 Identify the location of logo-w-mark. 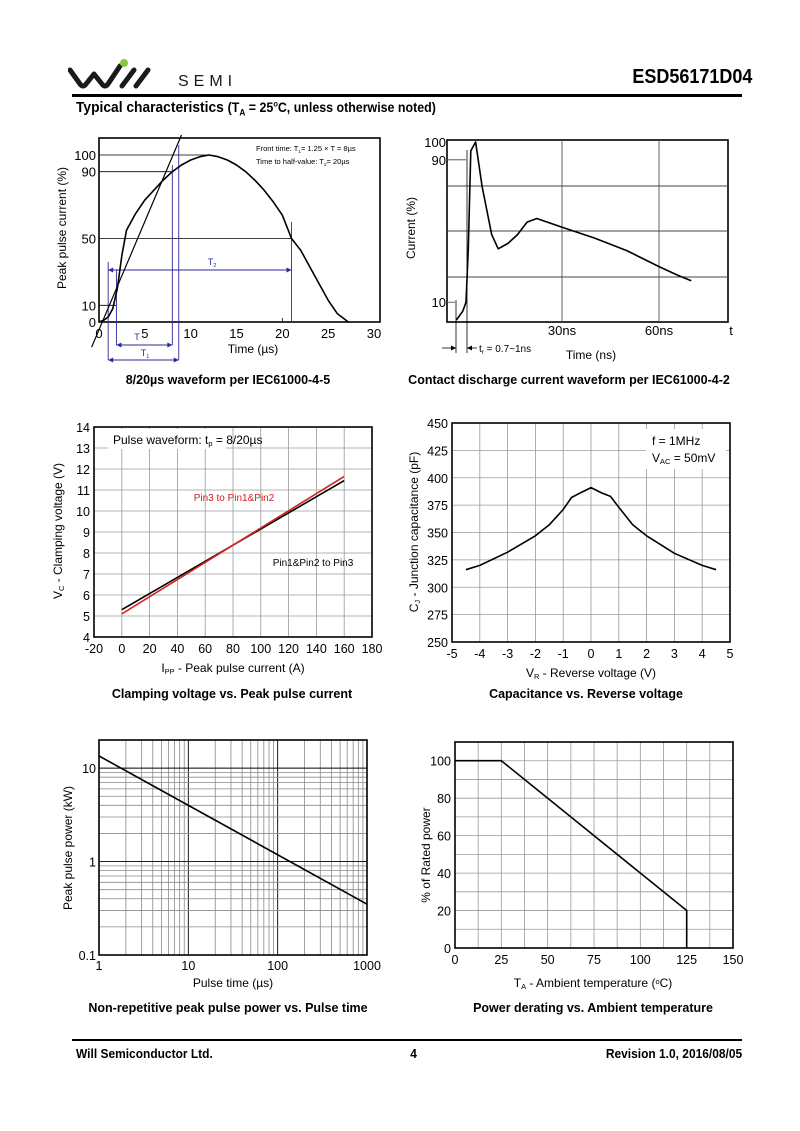
(95, 76).